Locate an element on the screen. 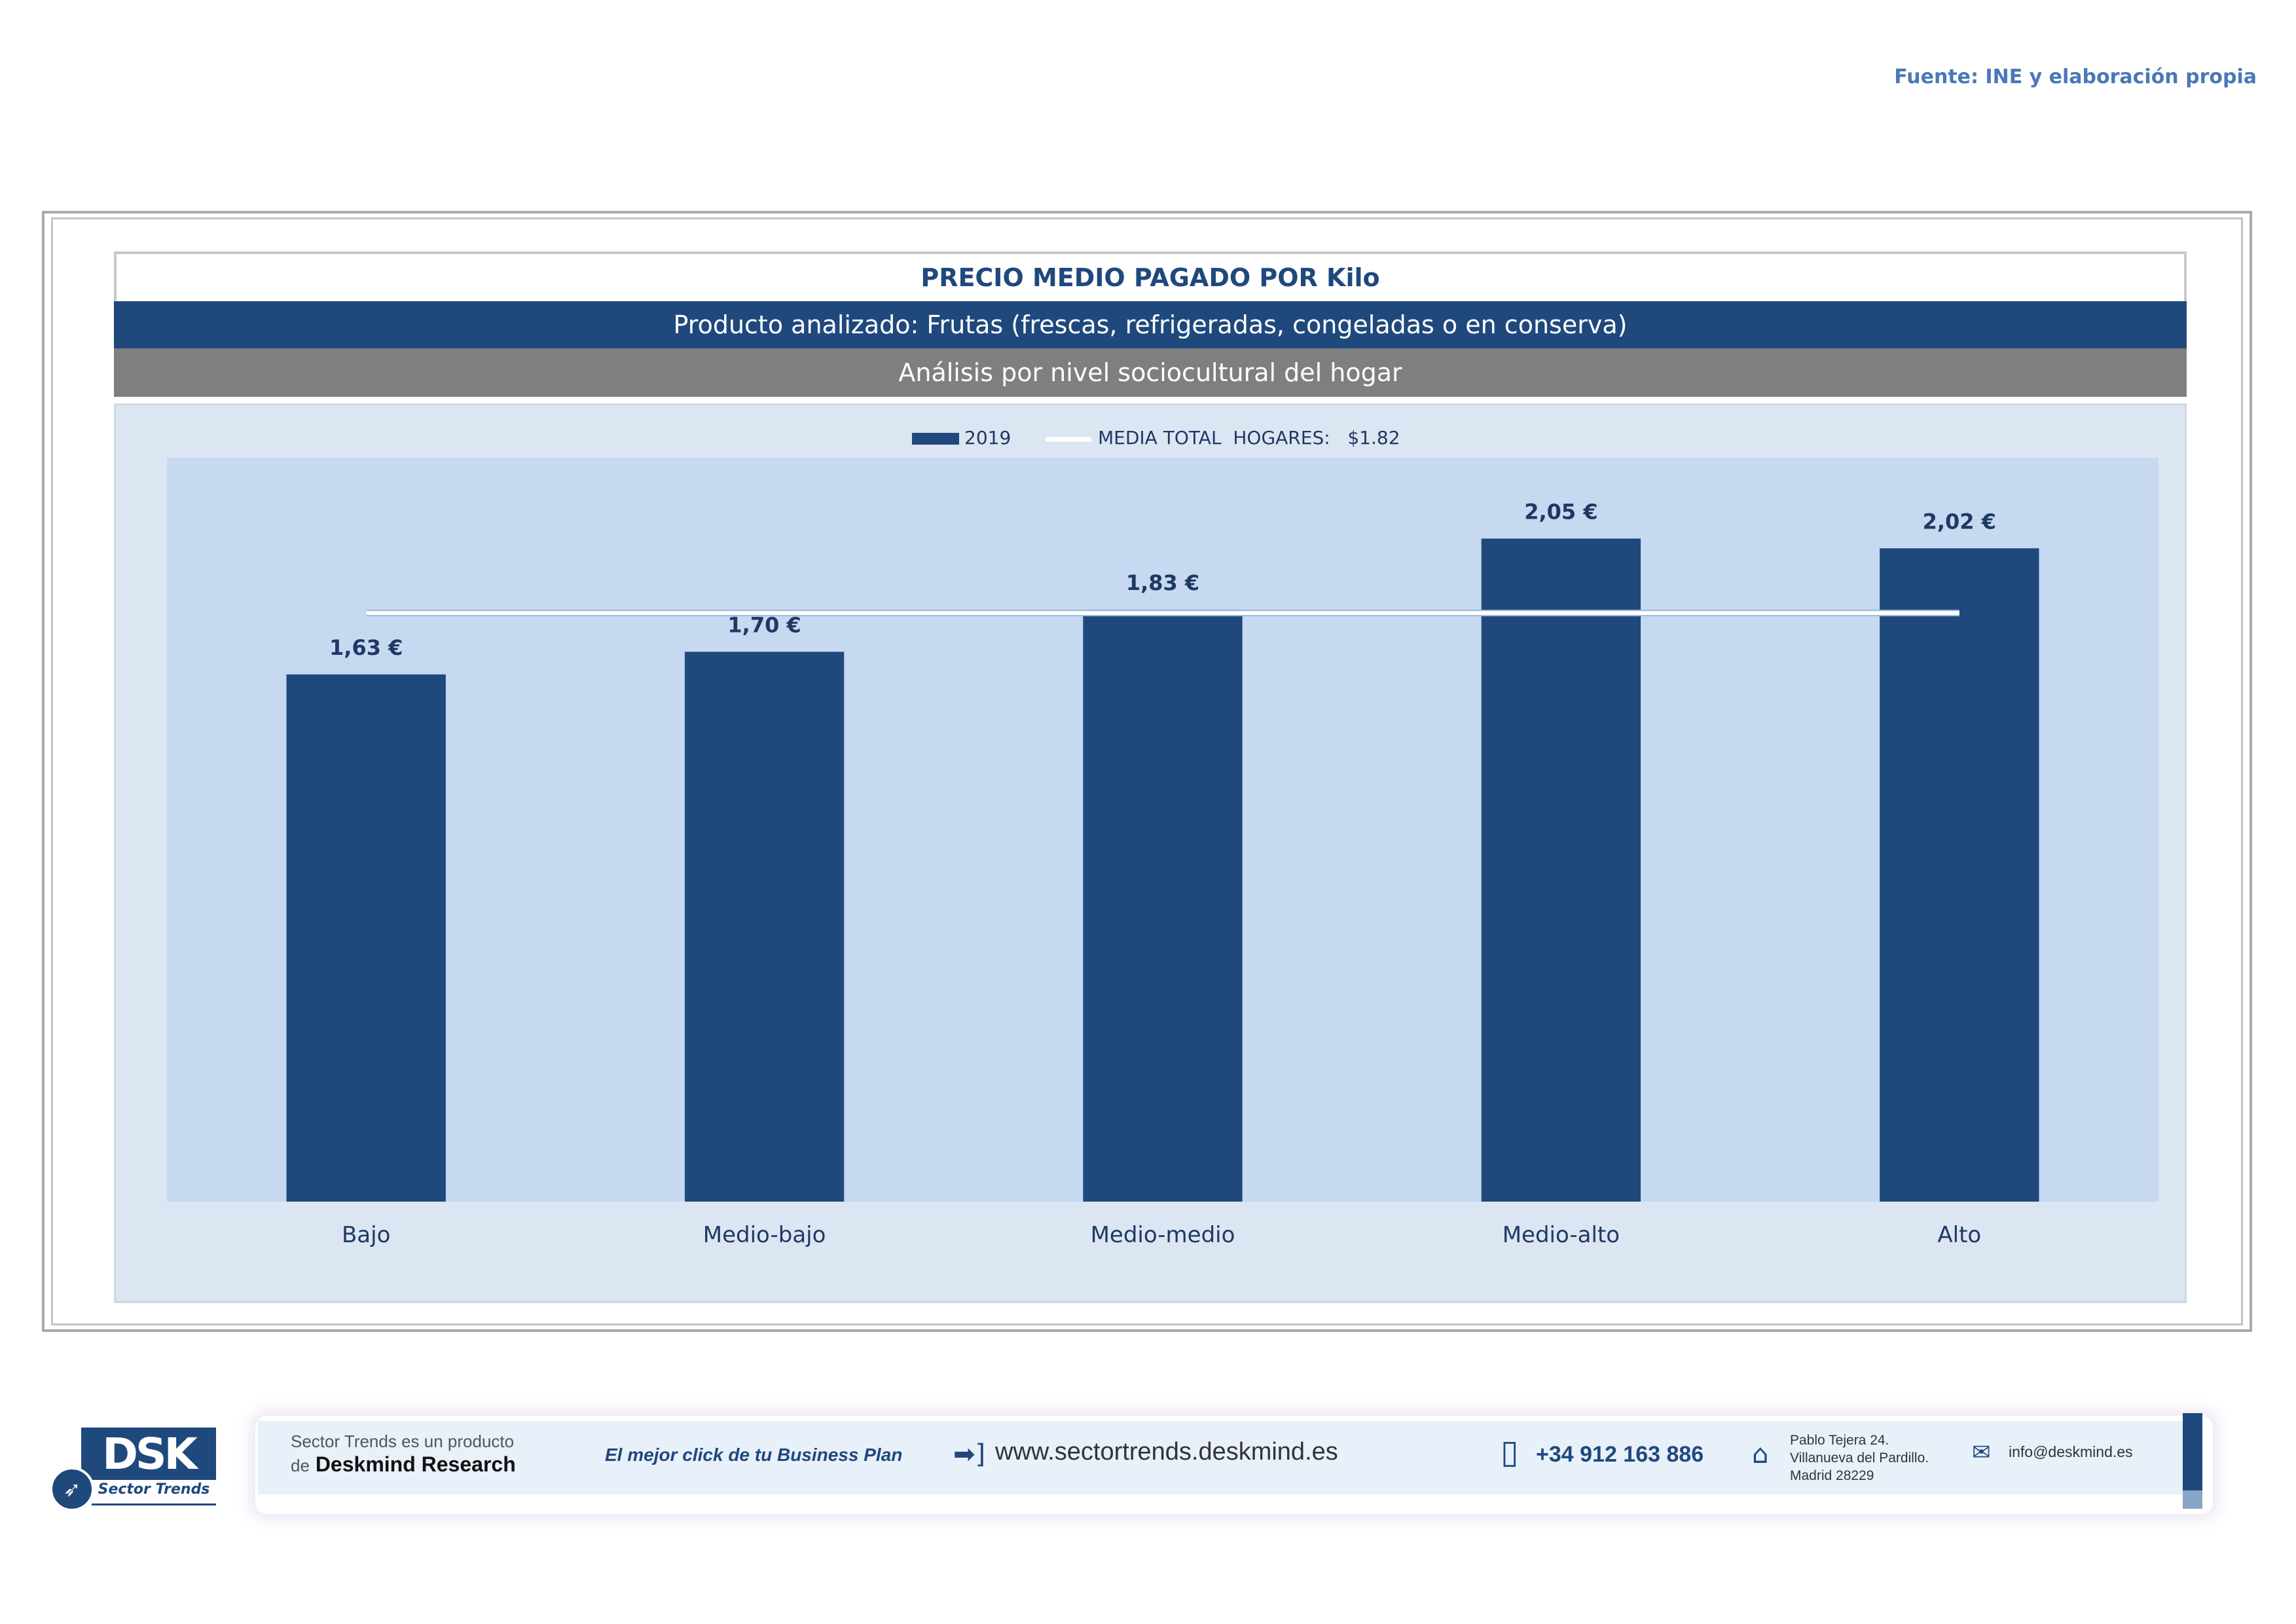 This screenshot has width=2296, height=1624. home-icon: ⌂ is located at coordinates (1760, 1454).